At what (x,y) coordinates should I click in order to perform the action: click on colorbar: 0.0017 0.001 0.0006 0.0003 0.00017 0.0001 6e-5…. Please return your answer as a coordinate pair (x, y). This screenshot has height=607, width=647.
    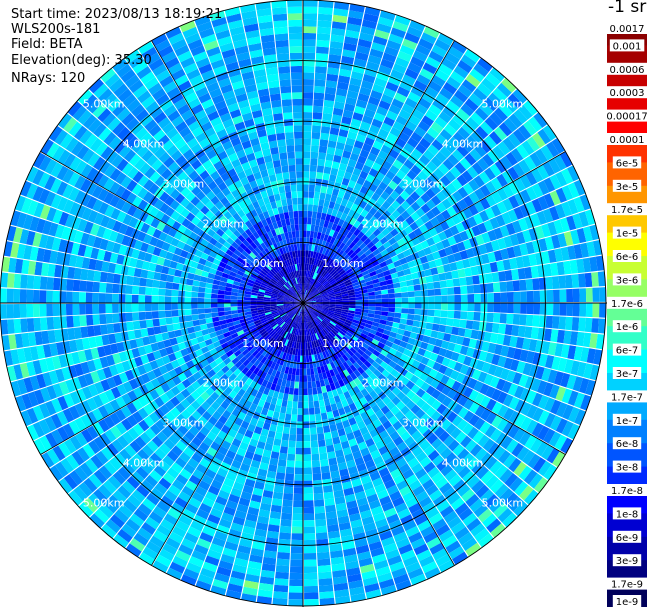
    Looking at the image, I should click on (627, 314).